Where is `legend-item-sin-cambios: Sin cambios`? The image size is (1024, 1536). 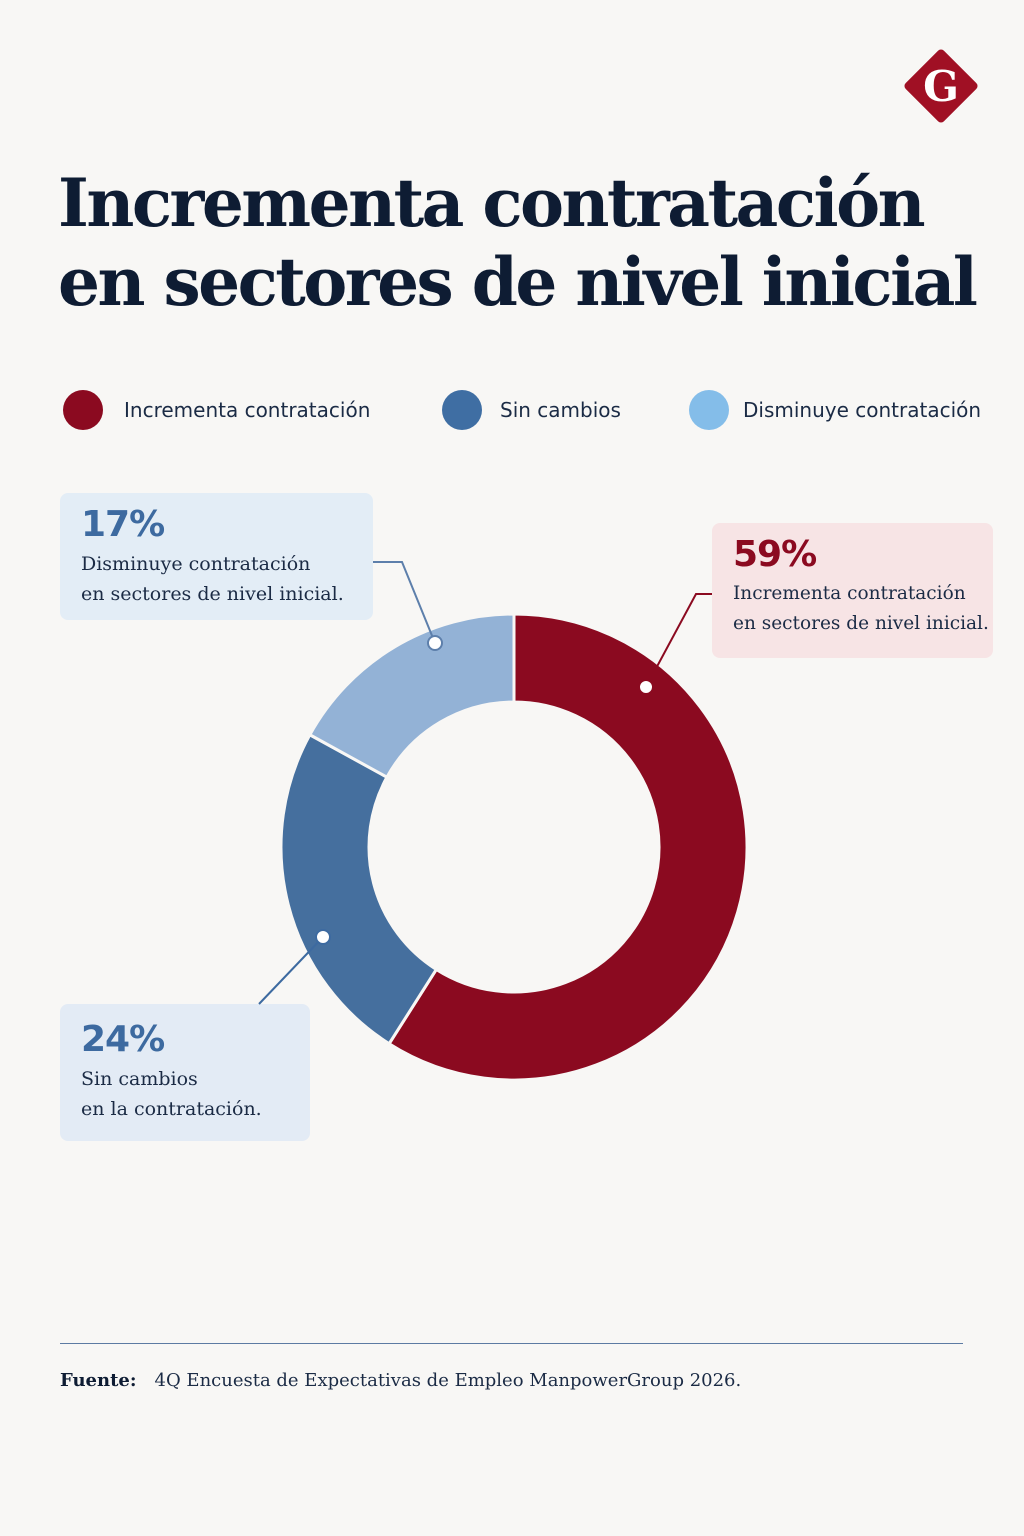
legend-item-sin-cambios: Sin cambios is located at coordinates (531, 410).